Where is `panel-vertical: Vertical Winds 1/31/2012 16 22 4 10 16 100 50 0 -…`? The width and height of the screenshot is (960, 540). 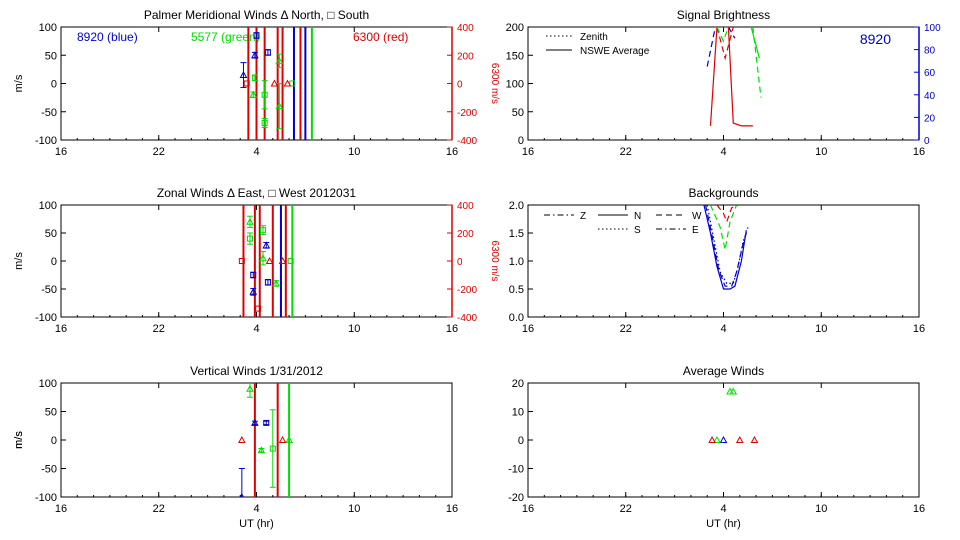
panel-vertical: Vertical Winds 1/31/2012 16 22 4 10 16 100 50 0 -… is located at coordinates (235, 447).